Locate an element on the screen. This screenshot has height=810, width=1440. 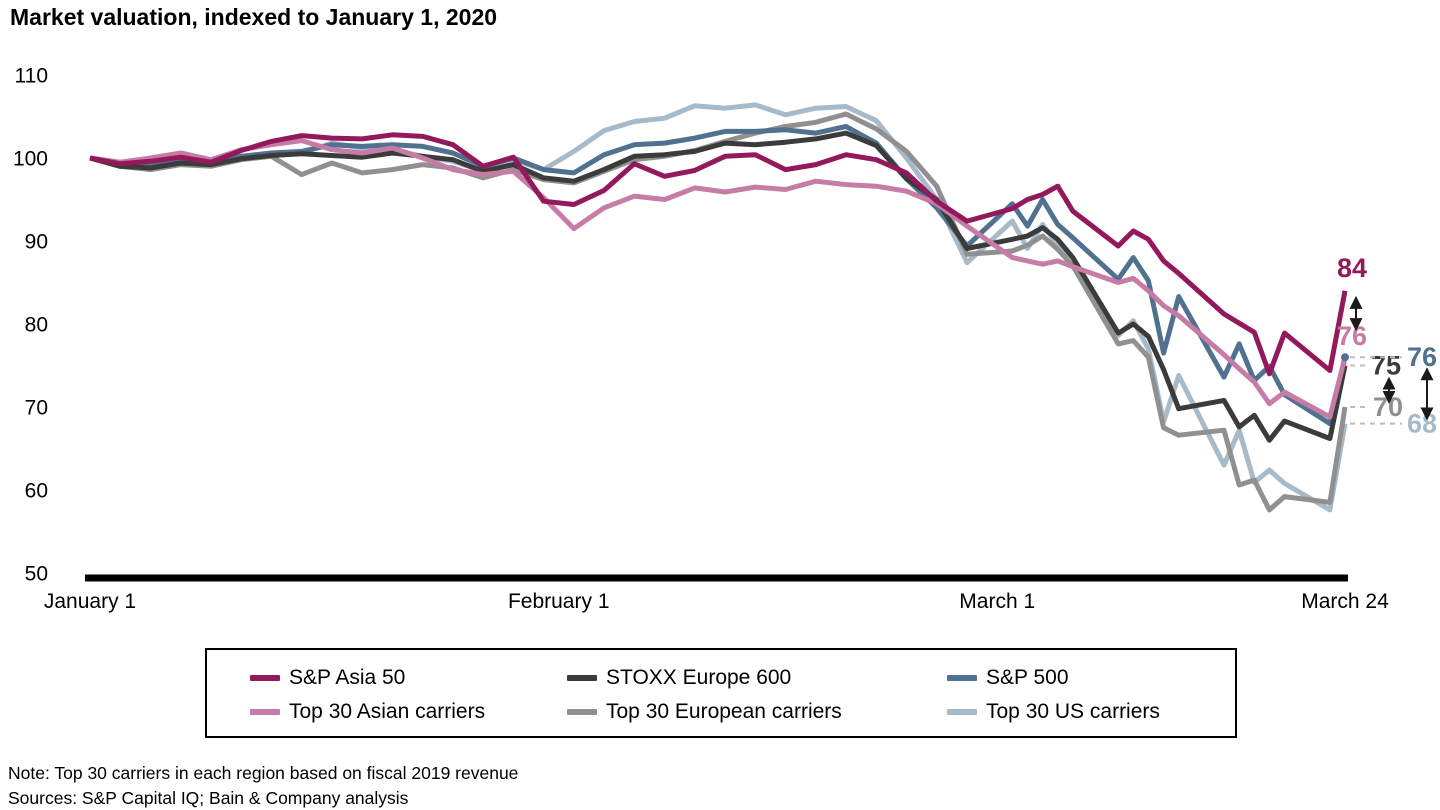
end-label-top-30-asian-carriers: 76 is located at coordinates (1352, 336).